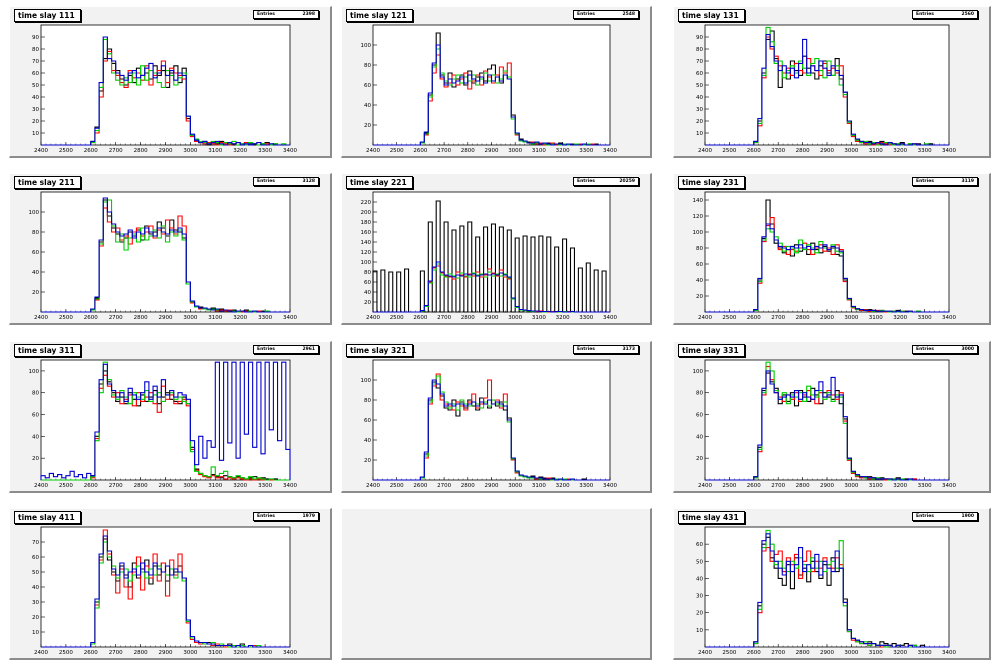 This screenshot has width=995, height=671. Describe the element at coordinates (47, 517) in the screenshot. I see `histogram-title: time slay 411` at that location.